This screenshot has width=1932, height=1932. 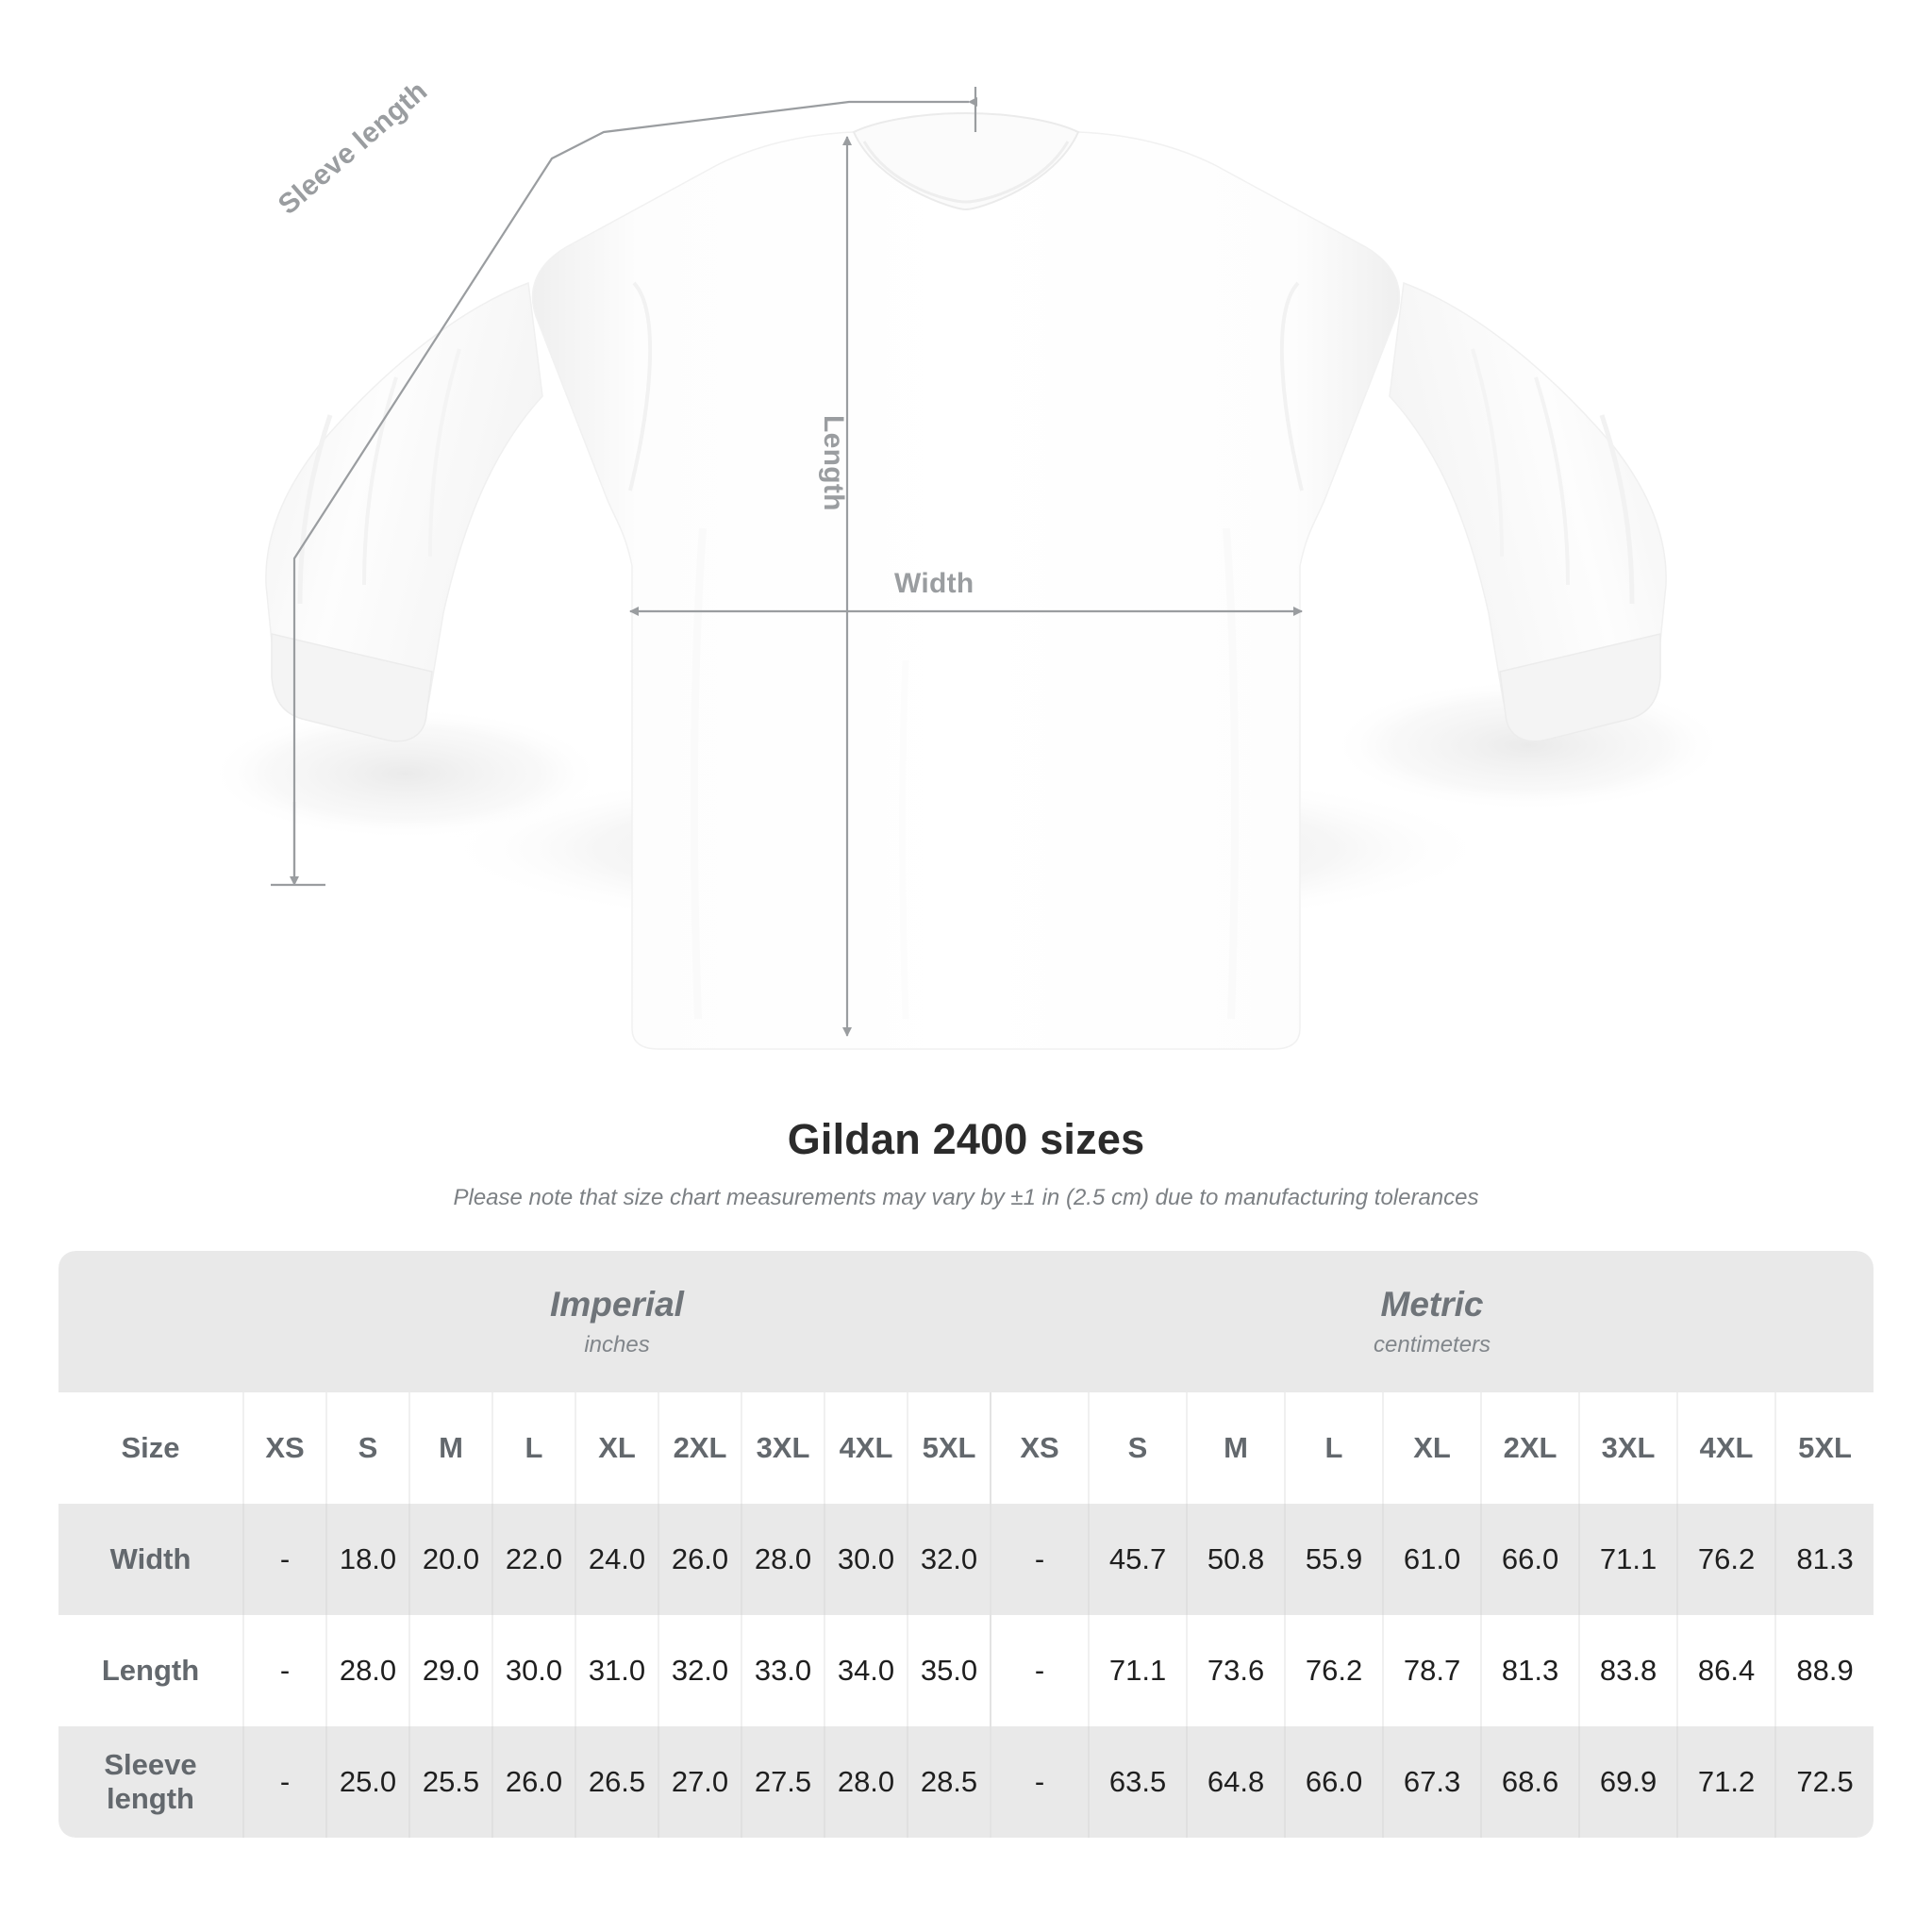 I want to click on cell-imperial: 26.5, so click(x=616, y=1782).